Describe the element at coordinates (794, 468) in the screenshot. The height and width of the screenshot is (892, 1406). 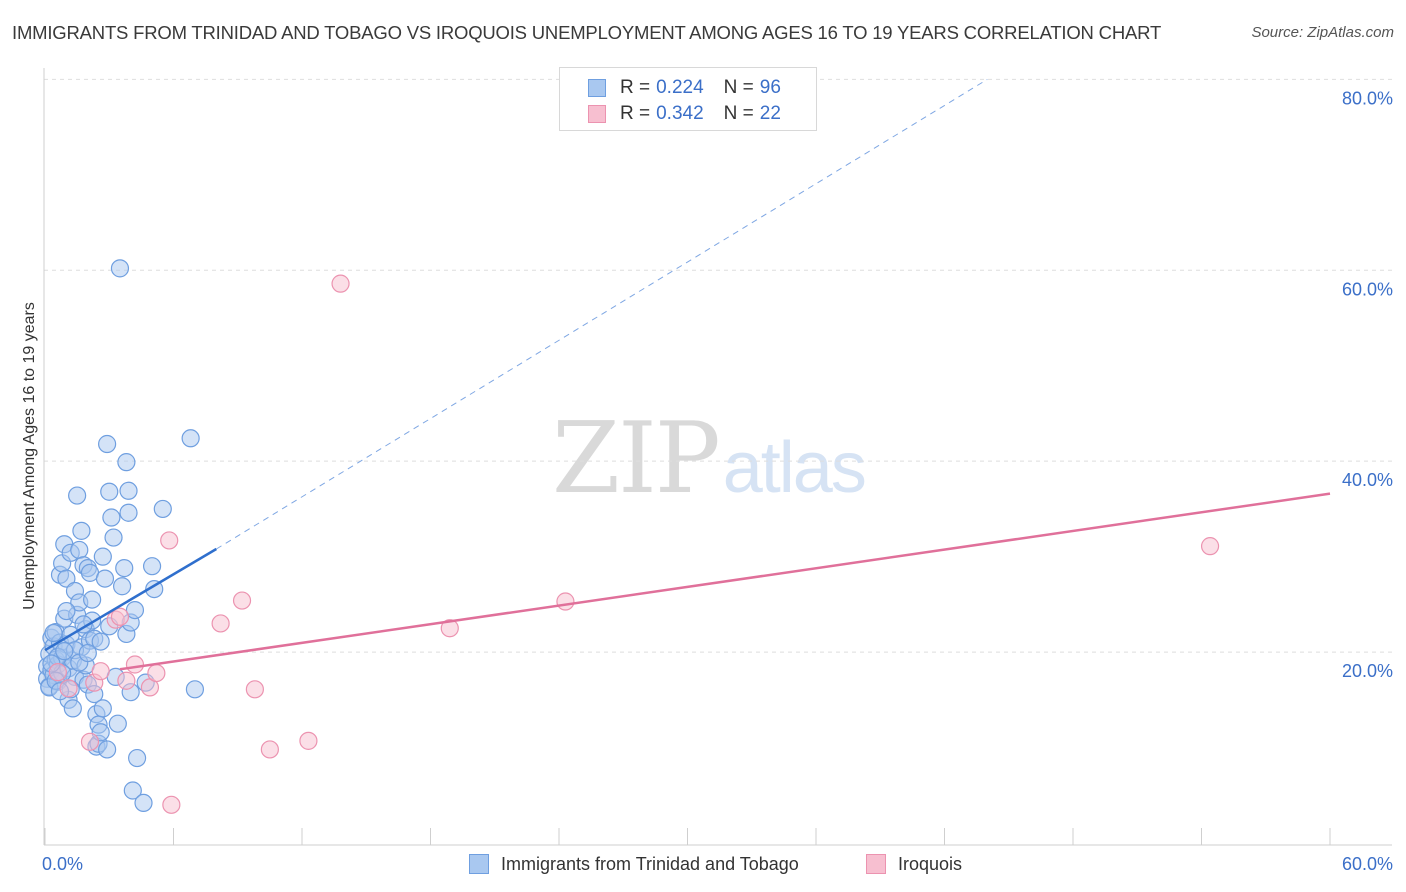
I see `watermark-atlas: atlas` at that location.